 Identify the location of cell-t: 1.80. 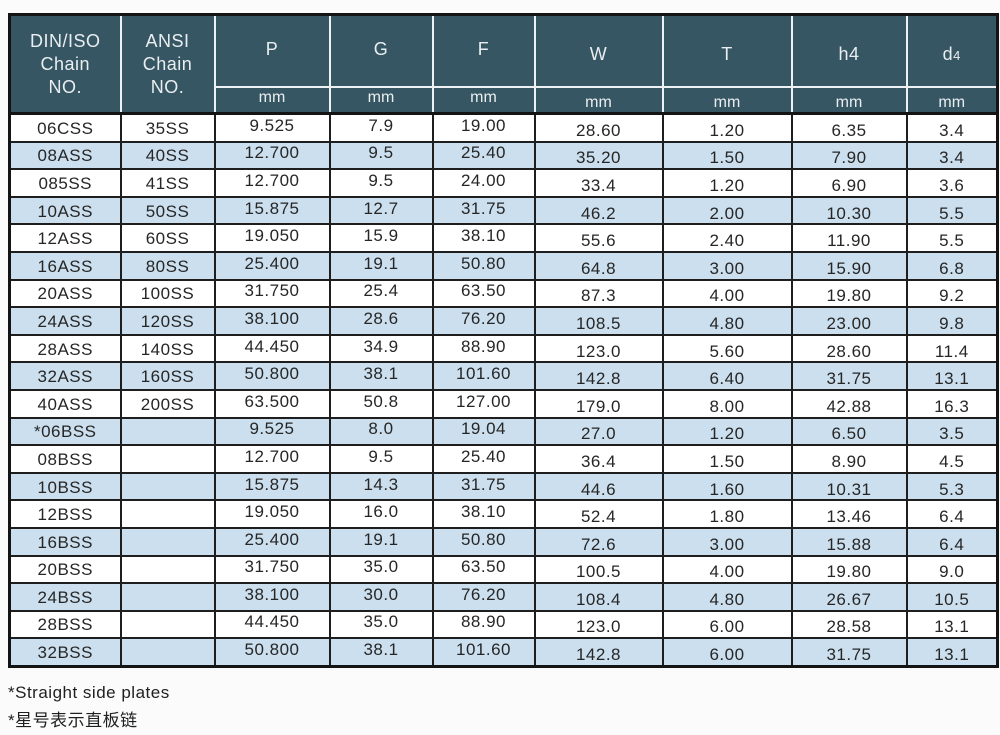
(727, 514).